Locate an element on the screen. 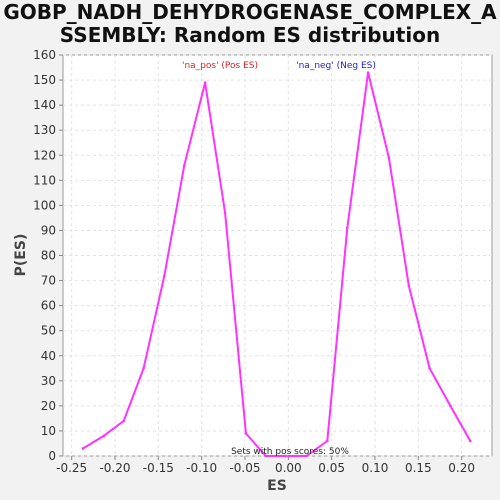  y-tick-label: 90 is located at coordinates (48, 230).